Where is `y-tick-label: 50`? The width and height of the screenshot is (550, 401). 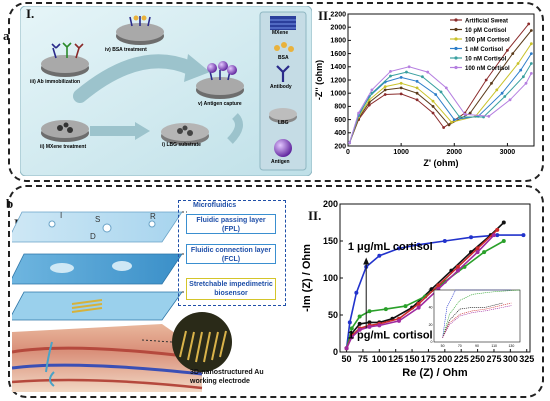 y-tick-label: 50 is located at coordinates (333, 315).